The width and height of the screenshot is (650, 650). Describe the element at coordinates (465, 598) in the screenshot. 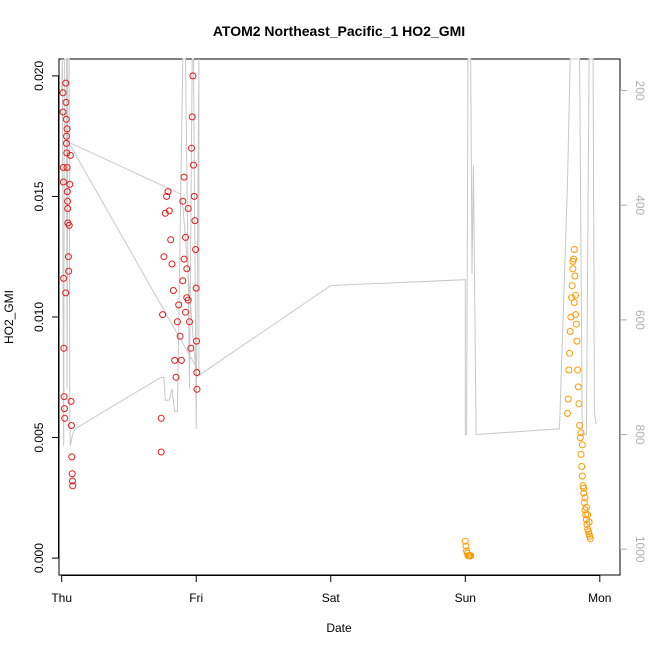

I see `x-tick-label: Sun` at that location.